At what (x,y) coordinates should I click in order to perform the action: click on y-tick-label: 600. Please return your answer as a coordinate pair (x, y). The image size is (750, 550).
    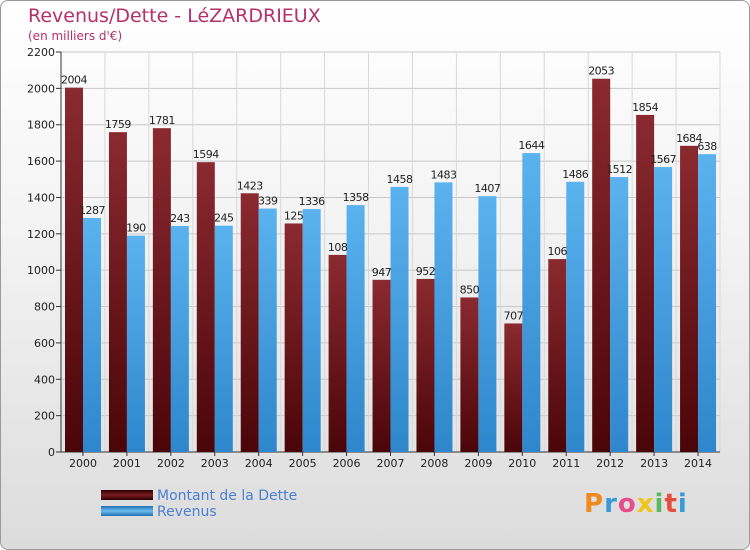
    Looking at the image, I should click on (44, 343).